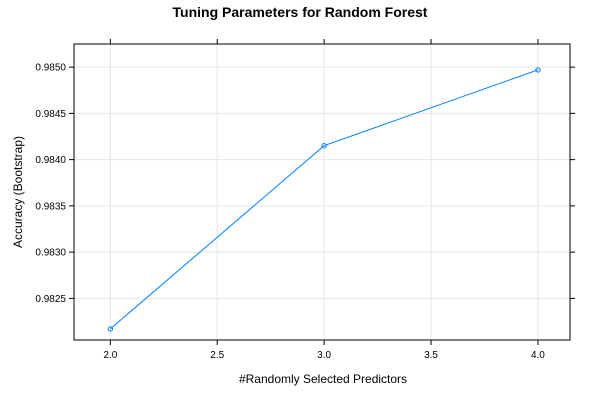 This screenshot has height=400, width=600. What do you see at coordinates (431, 355) in the screenshot?
I see `x-tick-label: 3.5` at bounding box center [431, 355].